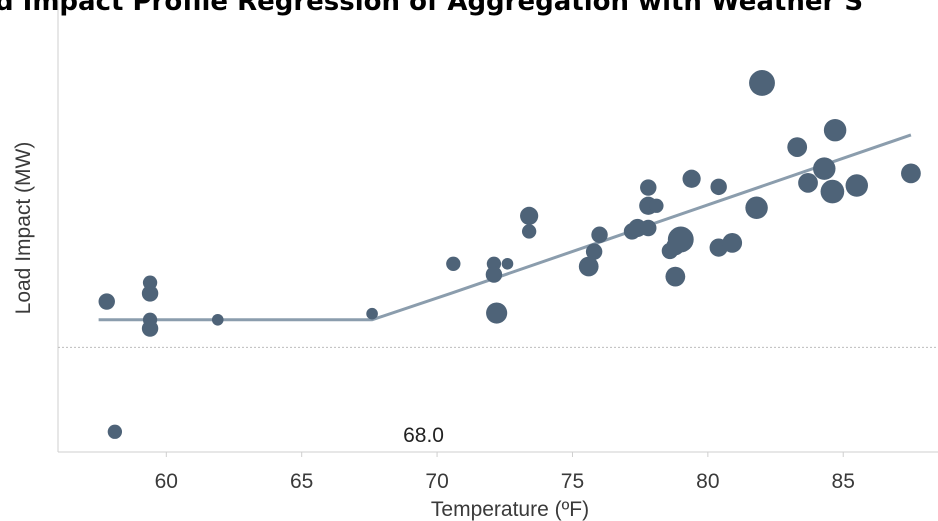 This screenshot has height=521, width=938. Describe the element at coordinates (505, 472) in the screenshot. I see `x-axis-ticks: 60 65 70 75 80 85` at that location.